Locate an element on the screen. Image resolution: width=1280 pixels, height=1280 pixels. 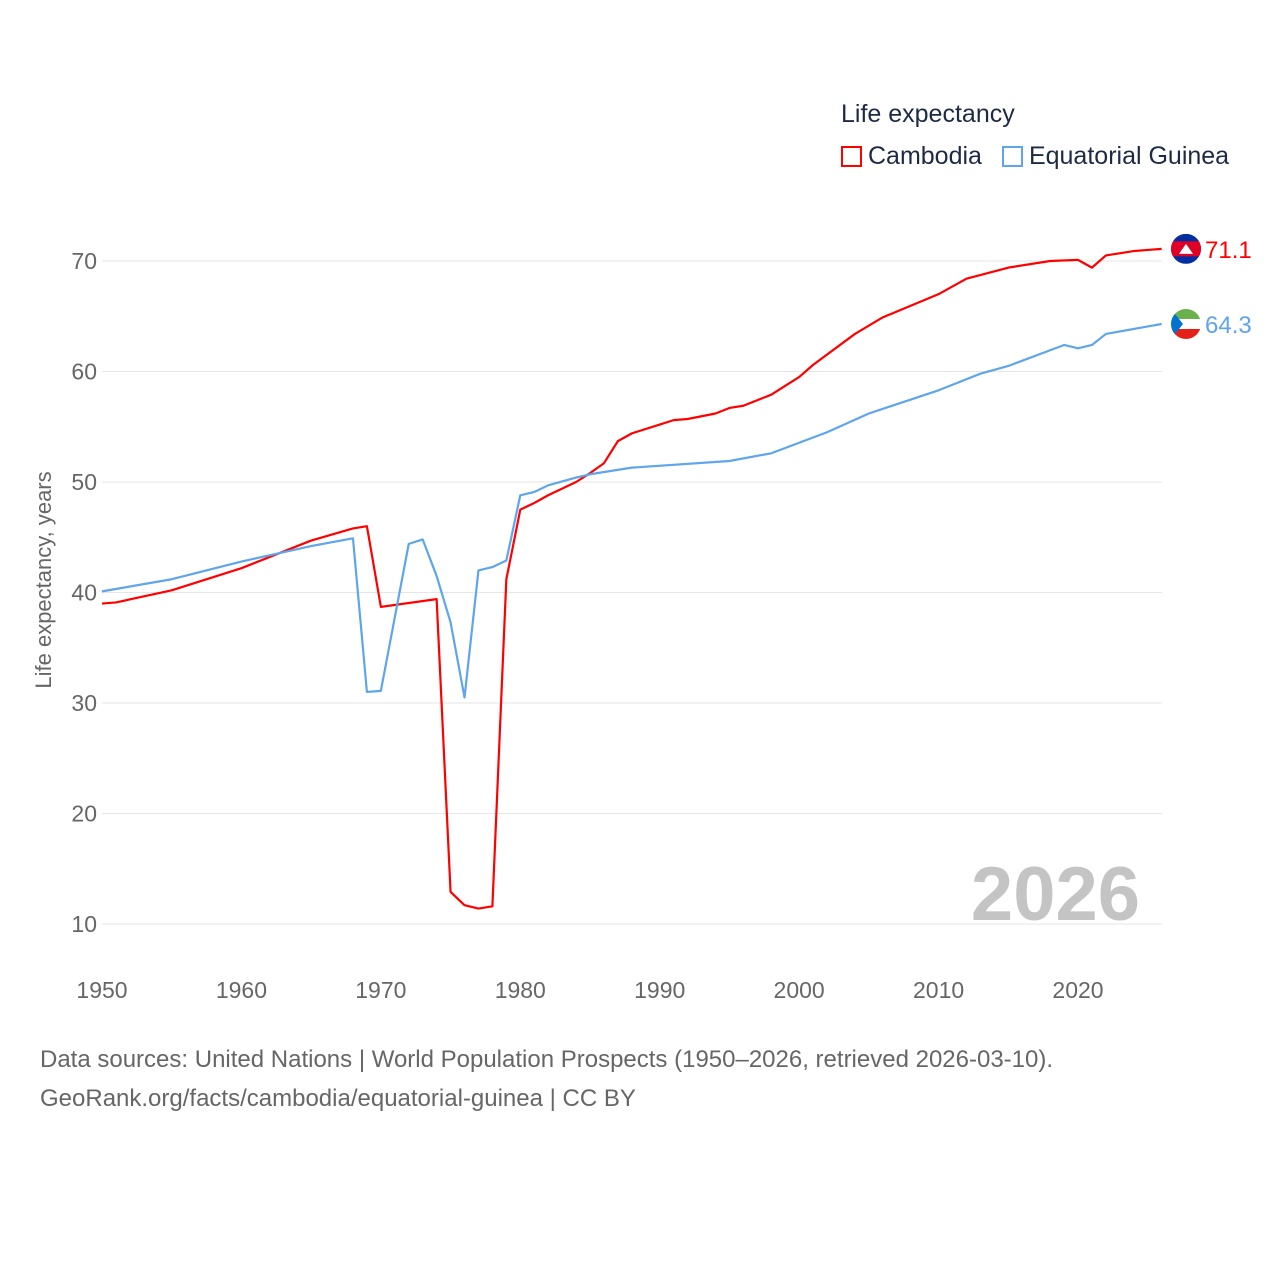
y-tick-label: 10 is located at coordinates (84, 924).